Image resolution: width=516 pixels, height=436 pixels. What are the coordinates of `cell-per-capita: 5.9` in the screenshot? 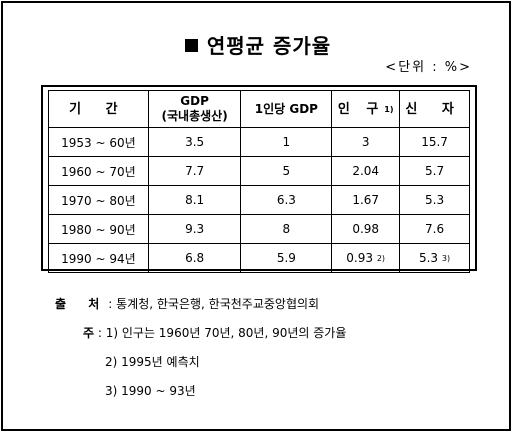 It's located at (286, 258).